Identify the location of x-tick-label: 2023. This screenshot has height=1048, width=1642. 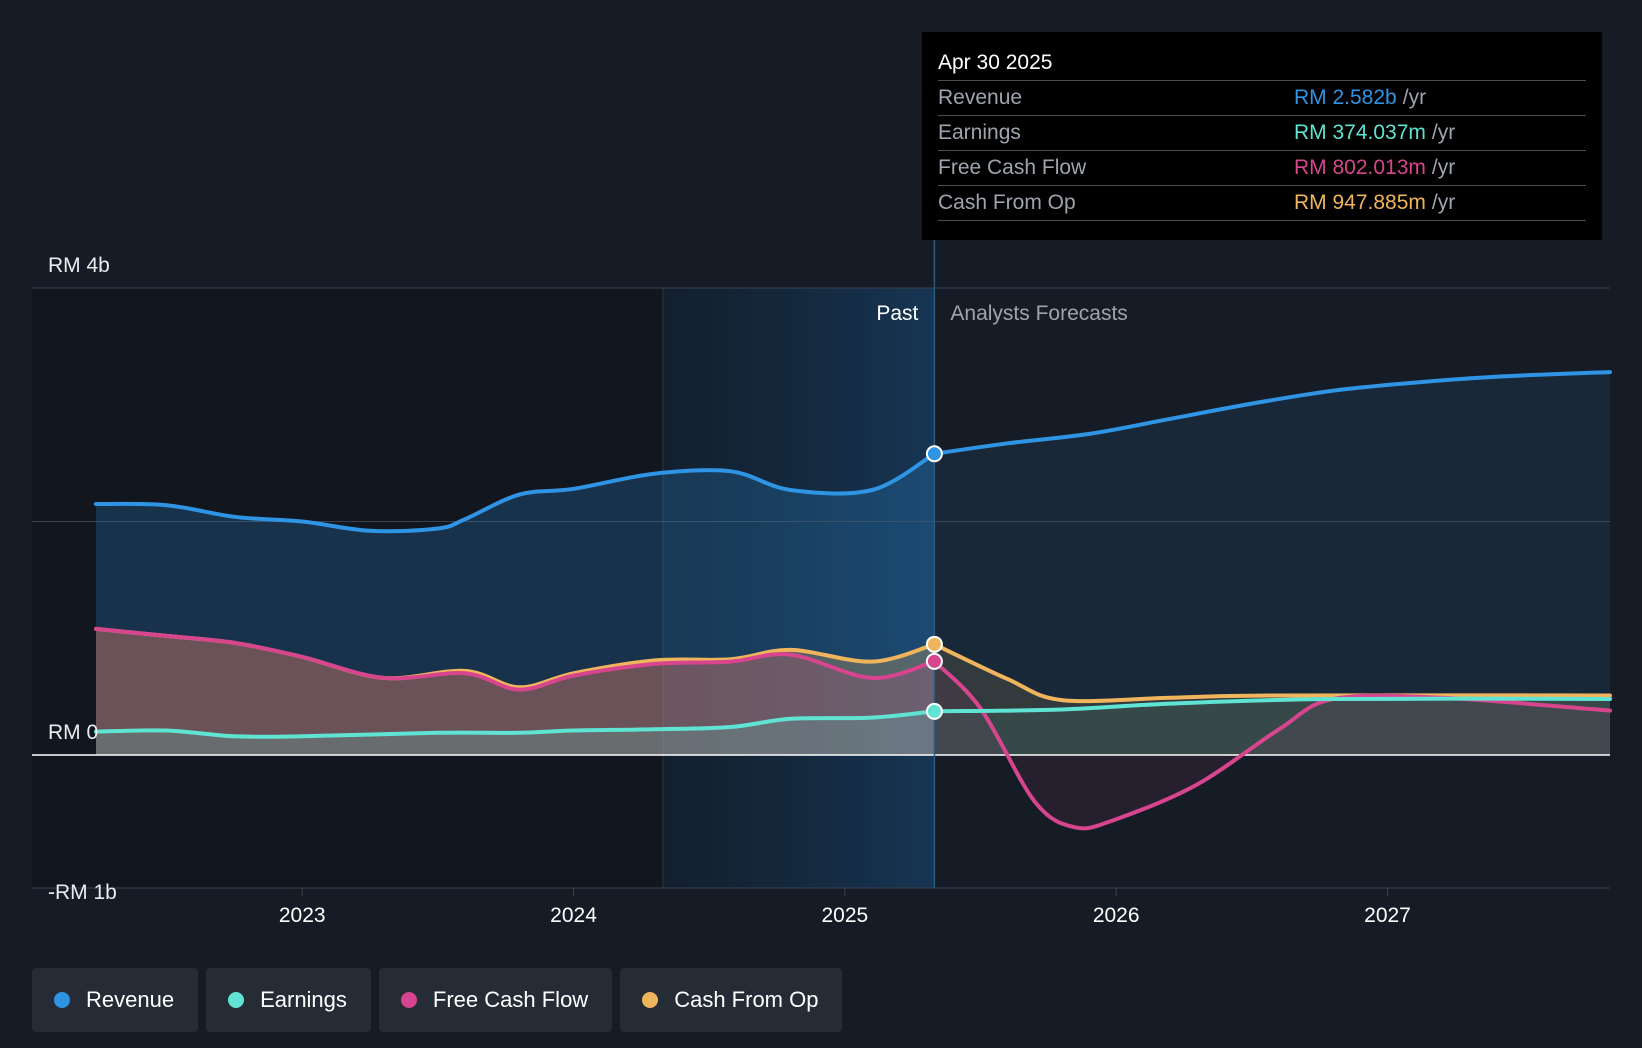
(302, 915).